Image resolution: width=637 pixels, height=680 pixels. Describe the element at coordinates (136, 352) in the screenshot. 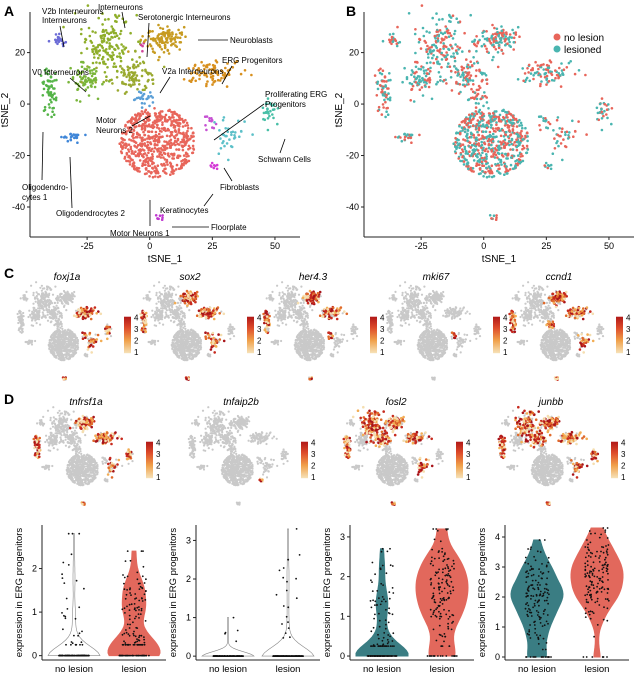

I see `colorbar-tick-label: 1` at that location.